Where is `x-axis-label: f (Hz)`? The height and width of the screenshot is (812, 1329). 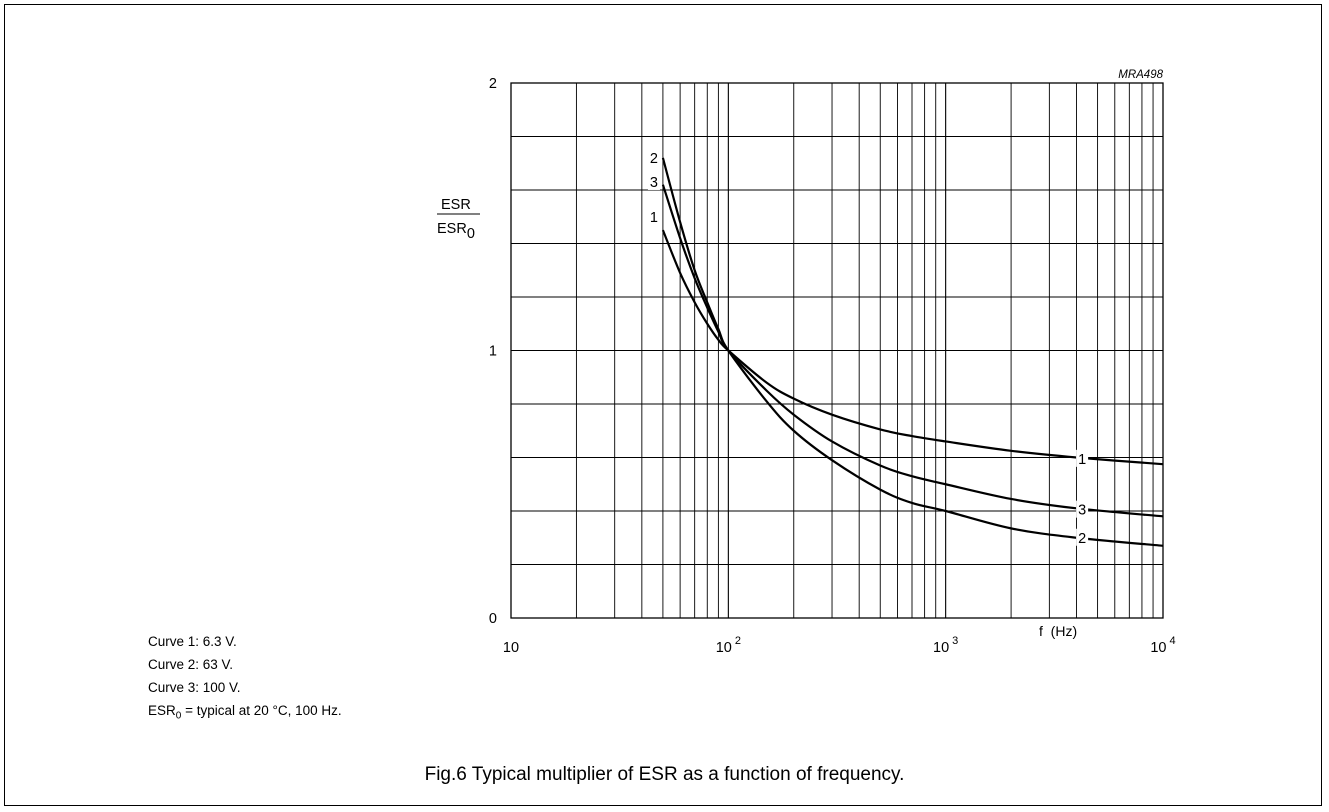
x-axis-label: f (Hz) is located at coordinates (1058, 631).